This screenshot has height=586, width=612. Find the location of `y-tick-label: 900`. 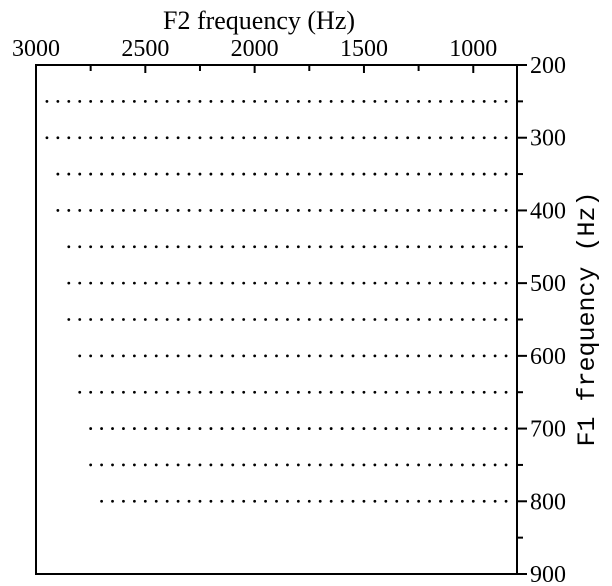

y-tick-label: 900 is located at coordinates (548, 574).